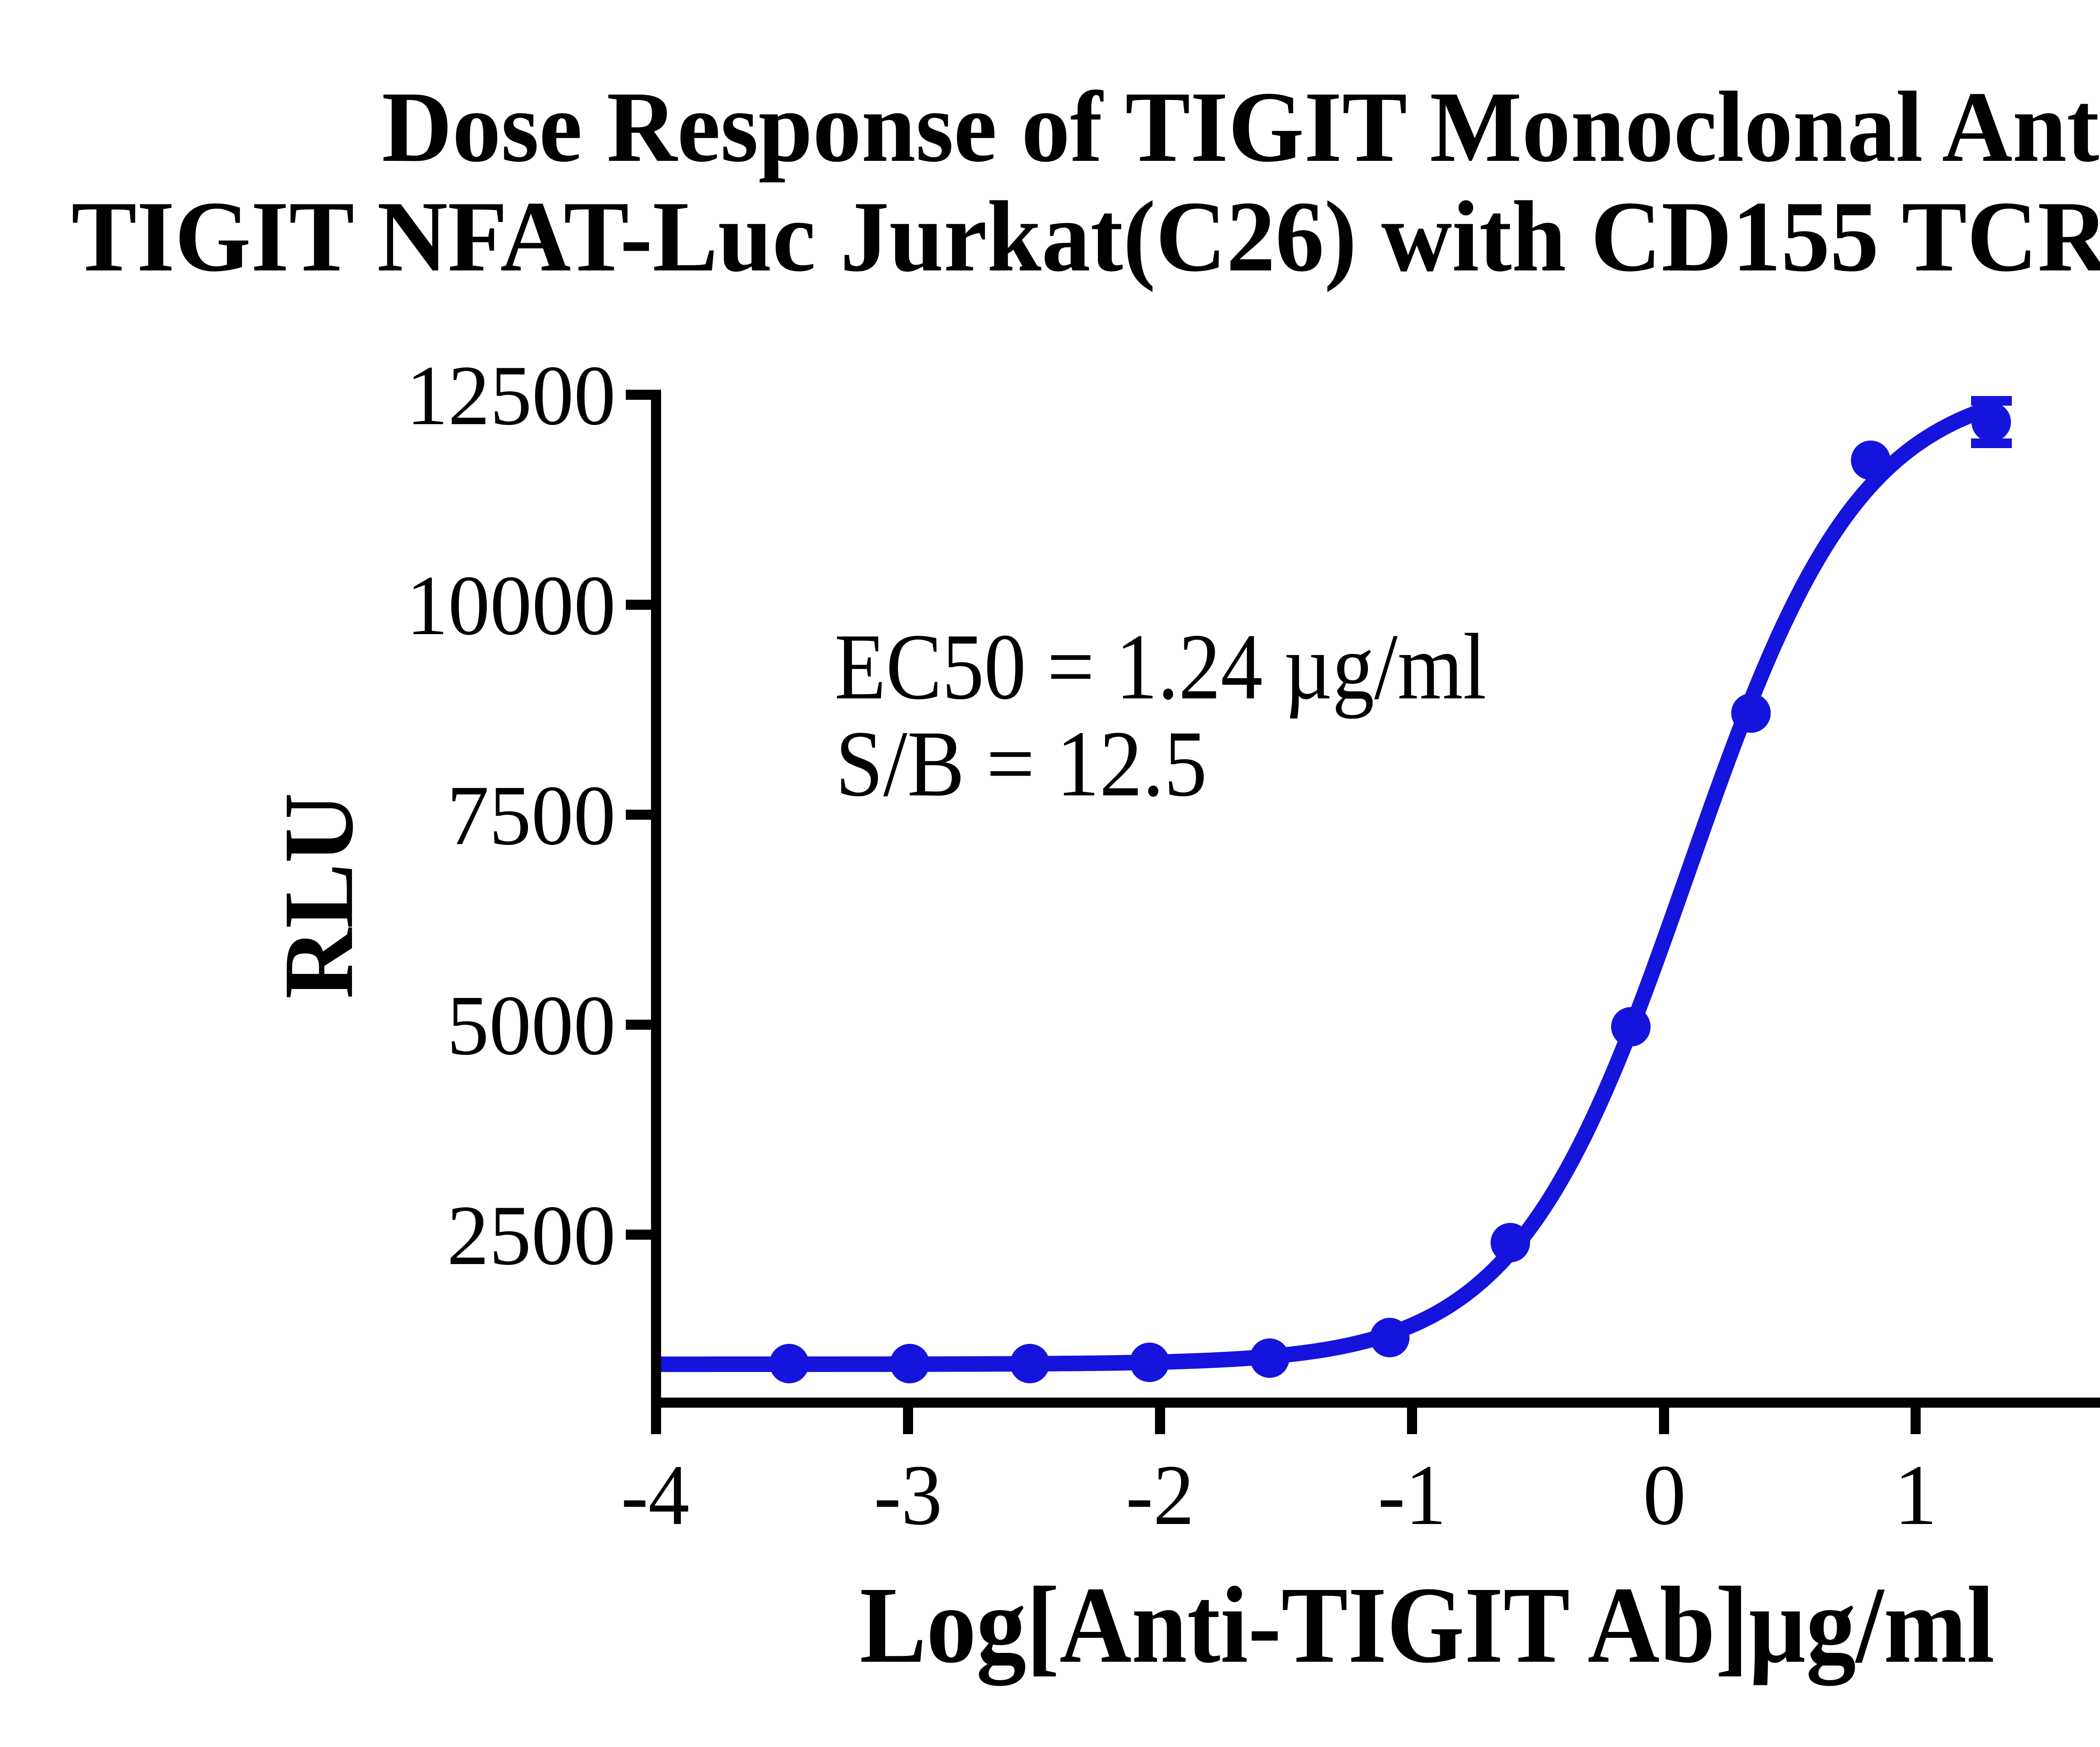  What do you see at coordinates (1160, 1495) in the screenshot?
I see `svg-text: -2` at bounding box center [1160, 1495].